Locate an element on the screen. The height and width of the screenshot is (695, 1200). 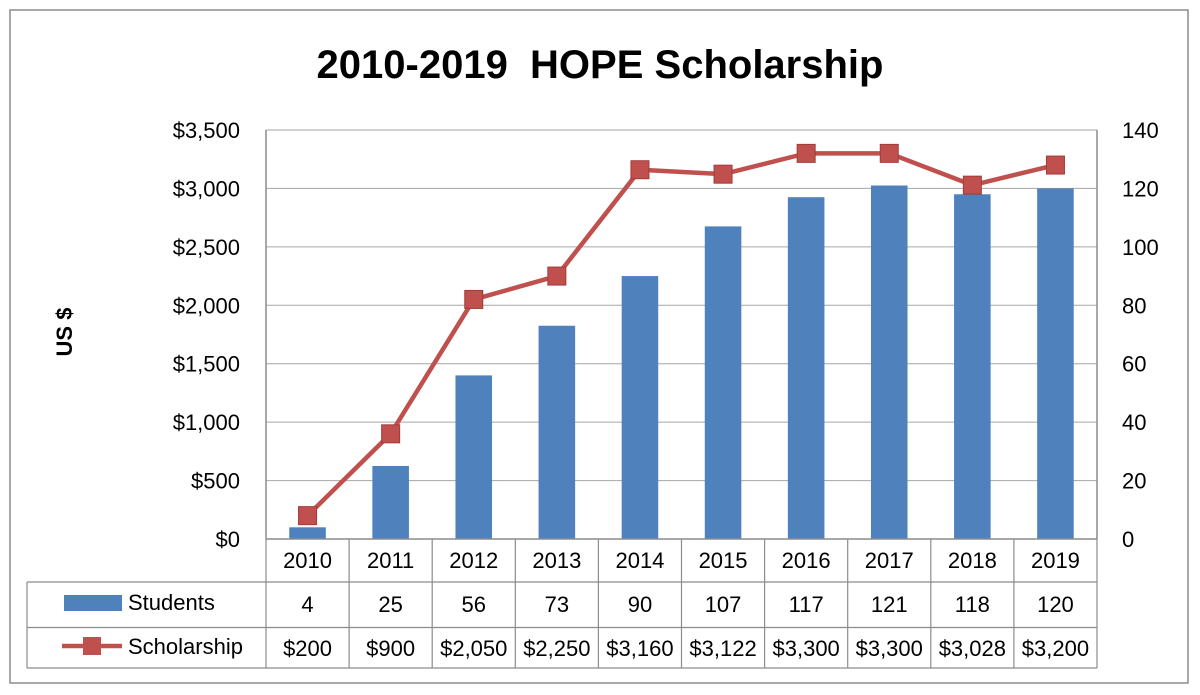
table-value-students: 117 is located at coordinates (806, 604).